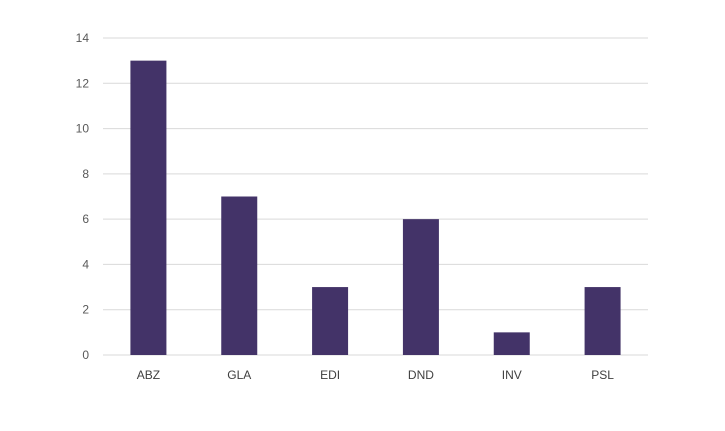 This screenshot has width=725, height=431. I want to click on bar-dnd, so click(420, 287).